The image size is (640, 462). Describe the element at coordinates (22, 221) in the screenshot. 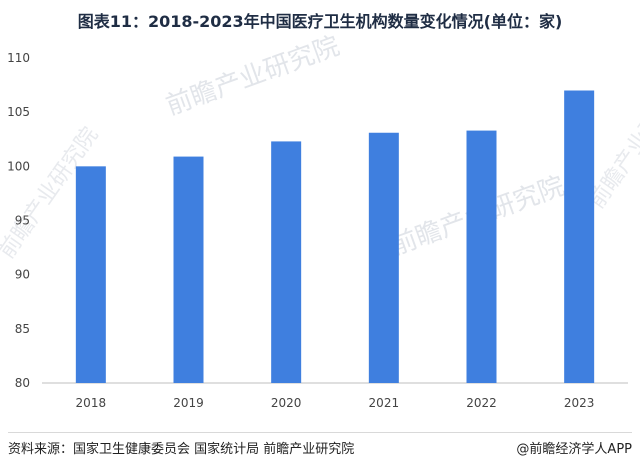

I see `y-tick-label: 95` at that location.